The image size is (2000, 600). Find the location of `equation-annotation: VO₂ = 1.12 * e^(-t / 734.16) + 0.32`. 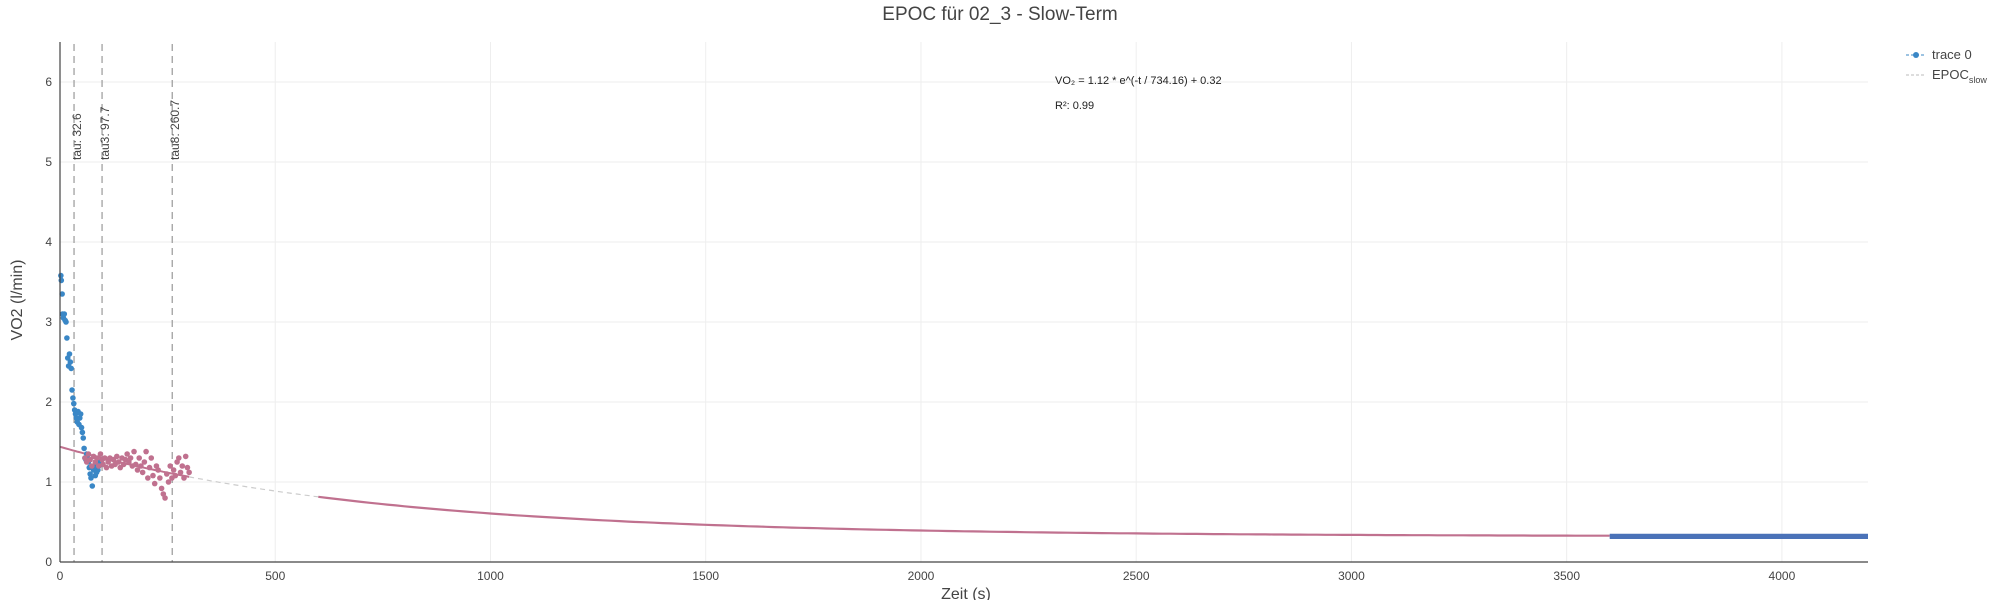

equation-annotation: VO₂ = 1.12 * e^(-t / 734.16) + 0.32 is located at coordinates (1138, 81).